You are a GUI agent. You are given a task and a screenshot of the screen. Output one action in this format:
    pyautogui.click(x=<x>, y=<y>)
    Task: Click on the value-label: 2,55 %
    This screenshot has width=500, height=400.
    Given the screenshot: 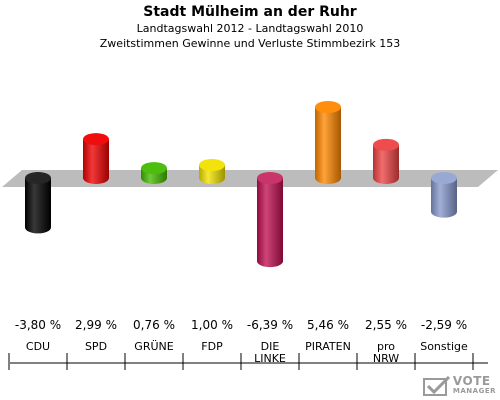 What is the action you would take?
    pyautogui.click(x=386, y=325)
    